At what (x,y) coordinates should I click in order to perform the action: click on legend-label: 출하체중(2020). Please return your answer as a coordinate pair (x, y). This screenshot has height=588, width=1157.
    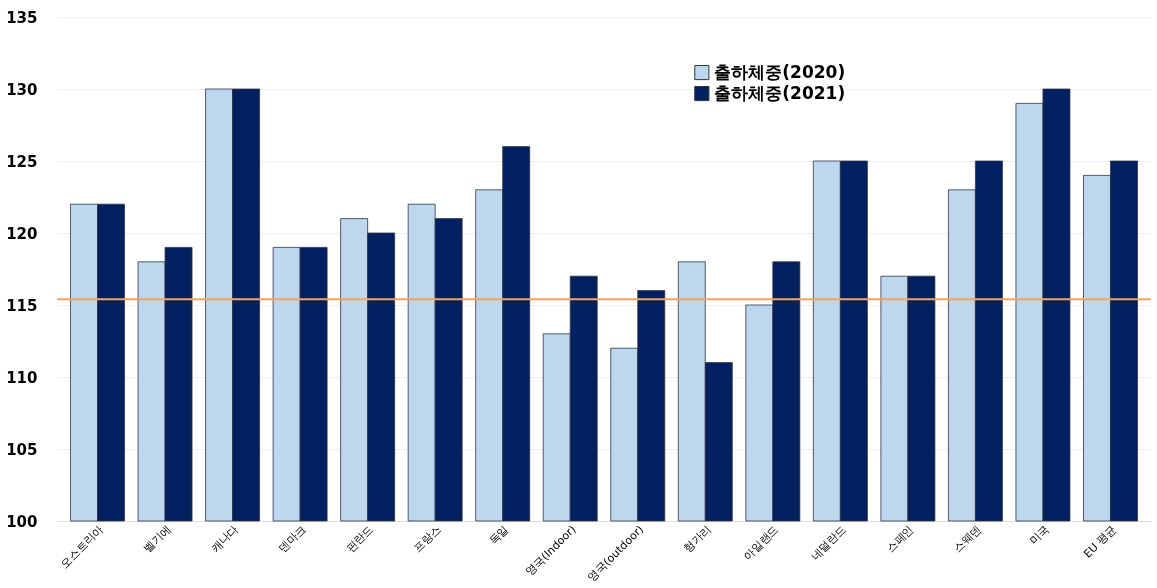
    Looking at the image, I should click on (780, 71).